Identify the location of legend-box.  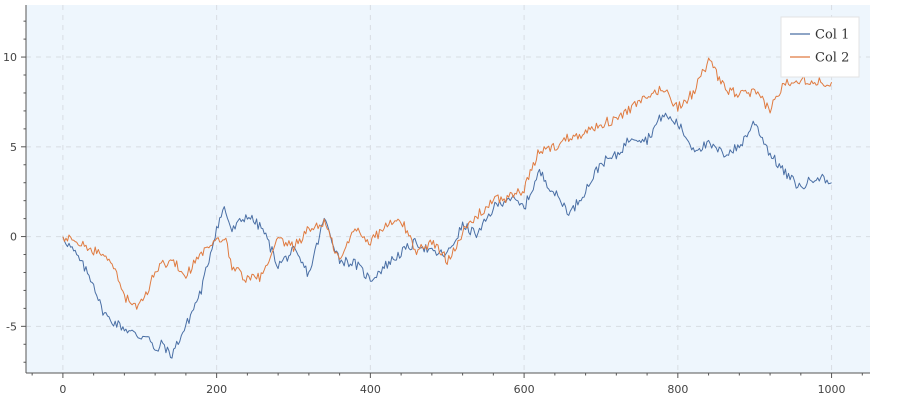
(820, 47).